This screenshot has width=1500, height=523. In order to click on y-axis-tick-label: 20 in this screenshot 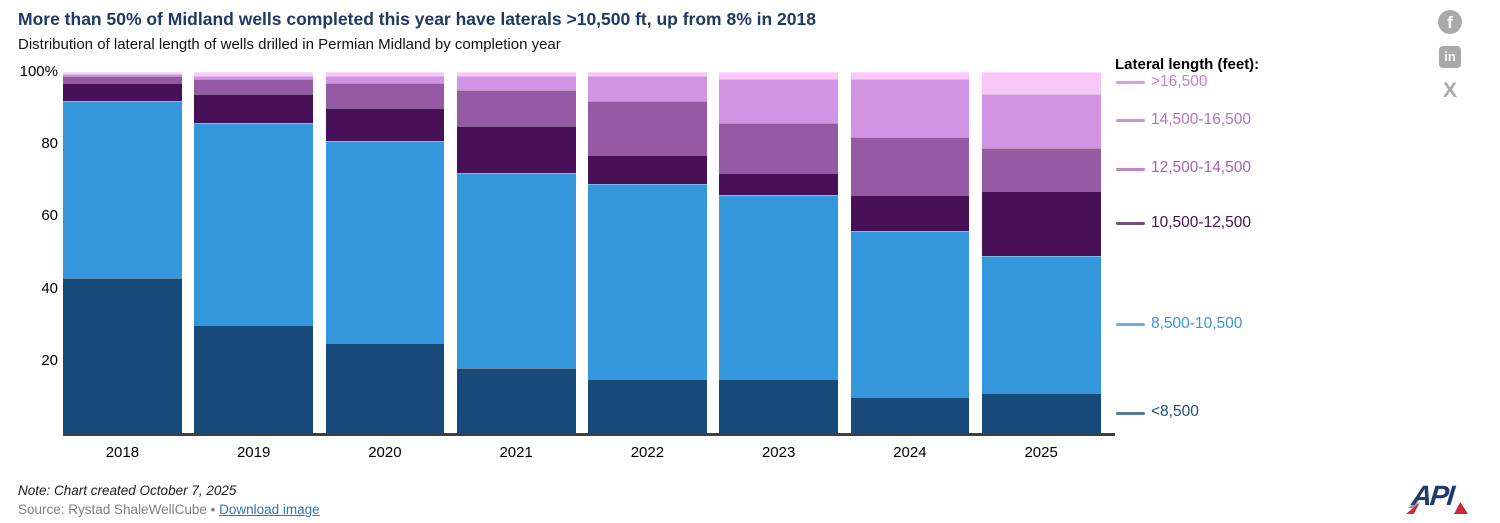, I will do `click(49, 360)`.